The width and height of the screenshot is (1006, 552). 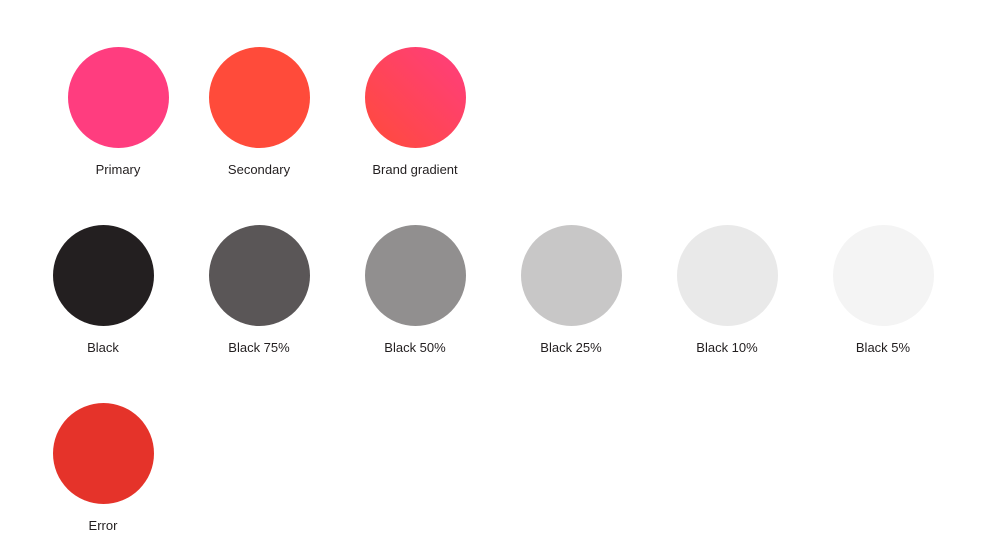 I want to click on swatch-label: Primary, so click(x=118, y=169).